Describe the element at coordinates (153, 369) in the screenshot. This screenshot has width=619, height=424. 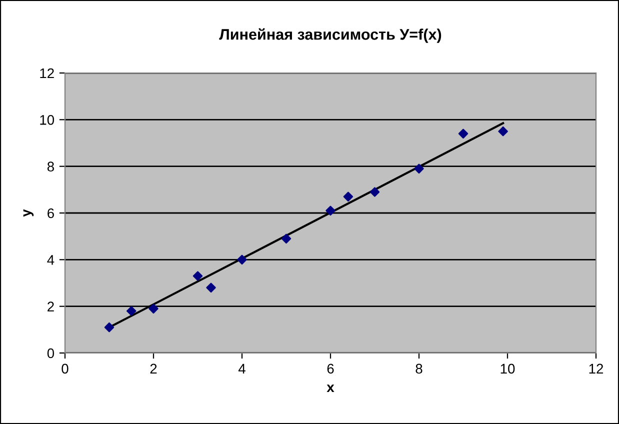
I see `x-tick-label: 2` at that location.